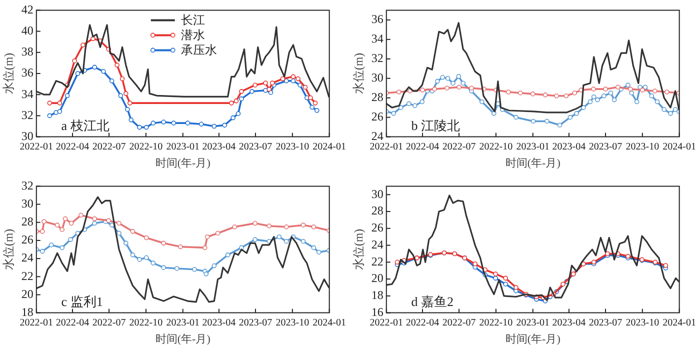 Image resolution: width=700 pixels, height=353 pixels. Describe the element at coordinates (27, 30) in the screenshot. I see `y-tick-label: 40` at that location.